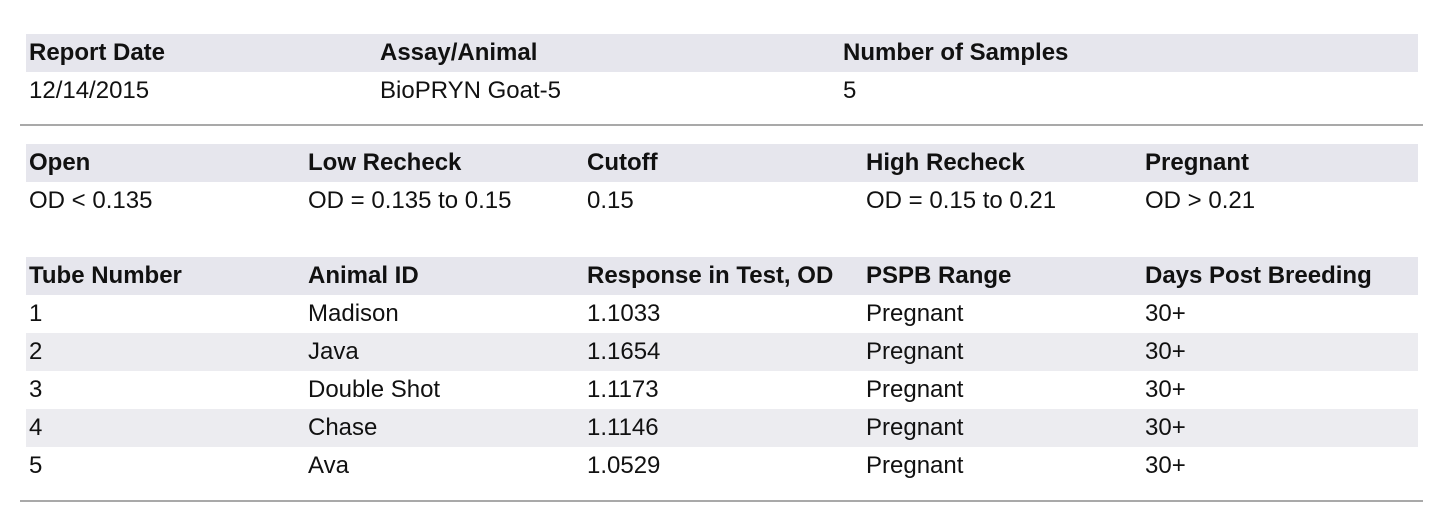 The height and width of the screenshot is (526, 1446). I want to click on tube-number-cell: 2, so click(36, 351).